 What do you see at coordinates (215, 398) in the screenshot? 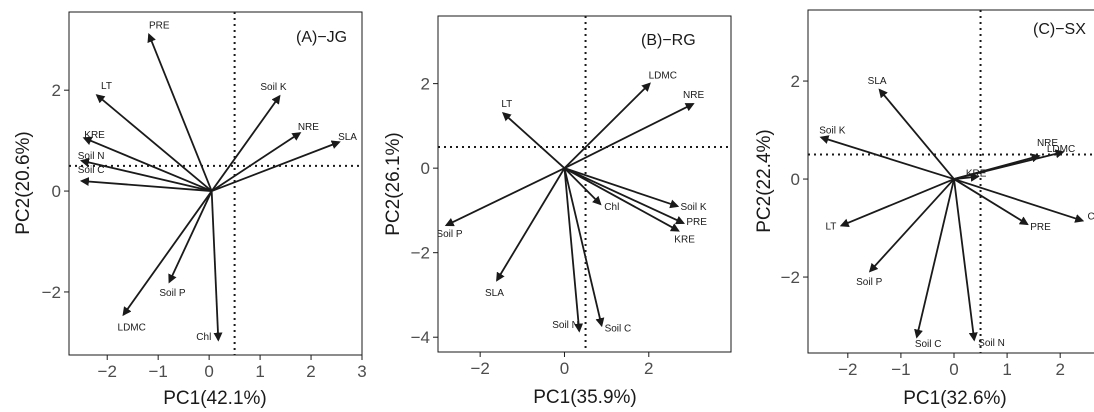
I see `panel-a-xlabel: PC1(42.1%)` at bounding box center [215, 398].